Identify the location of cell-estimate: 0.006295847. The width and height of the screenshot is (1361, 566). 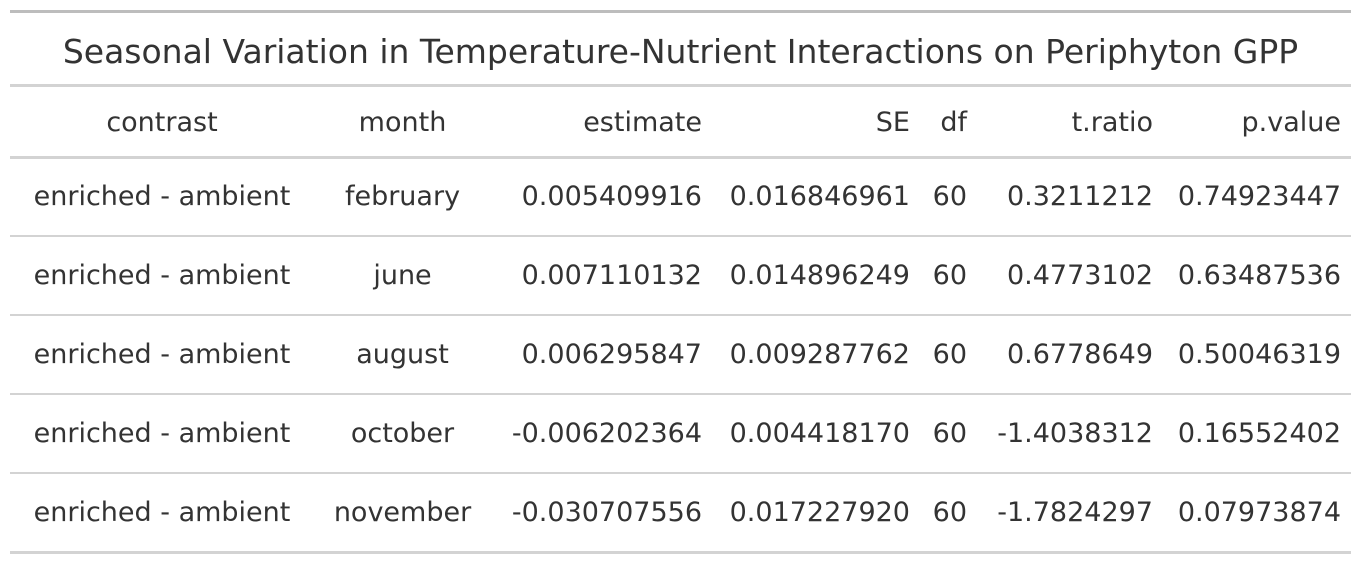
(596, 355).